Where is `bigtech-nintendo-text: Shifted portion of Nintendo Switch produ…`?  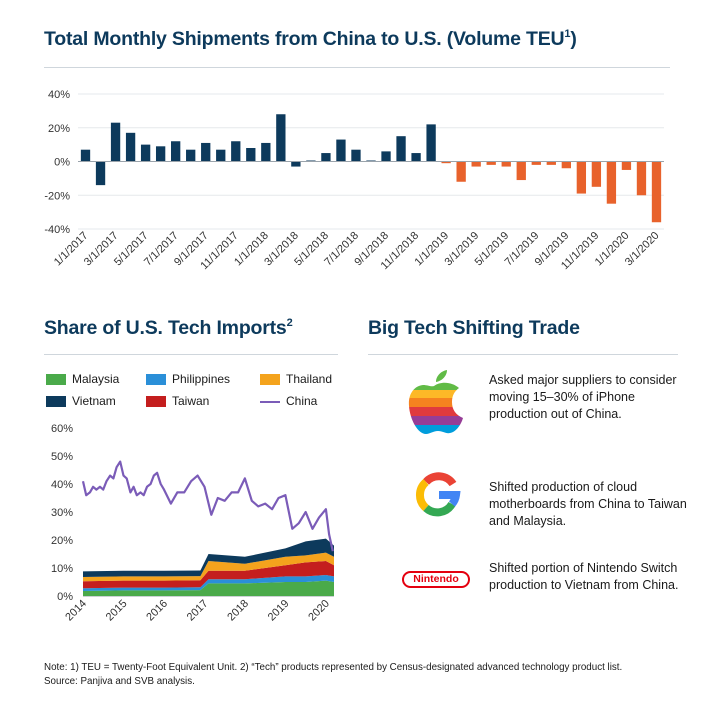
bigtech-nintendo-text: Shifted portion of Nintendo Switch produ… is located at coordinates (584, 576).